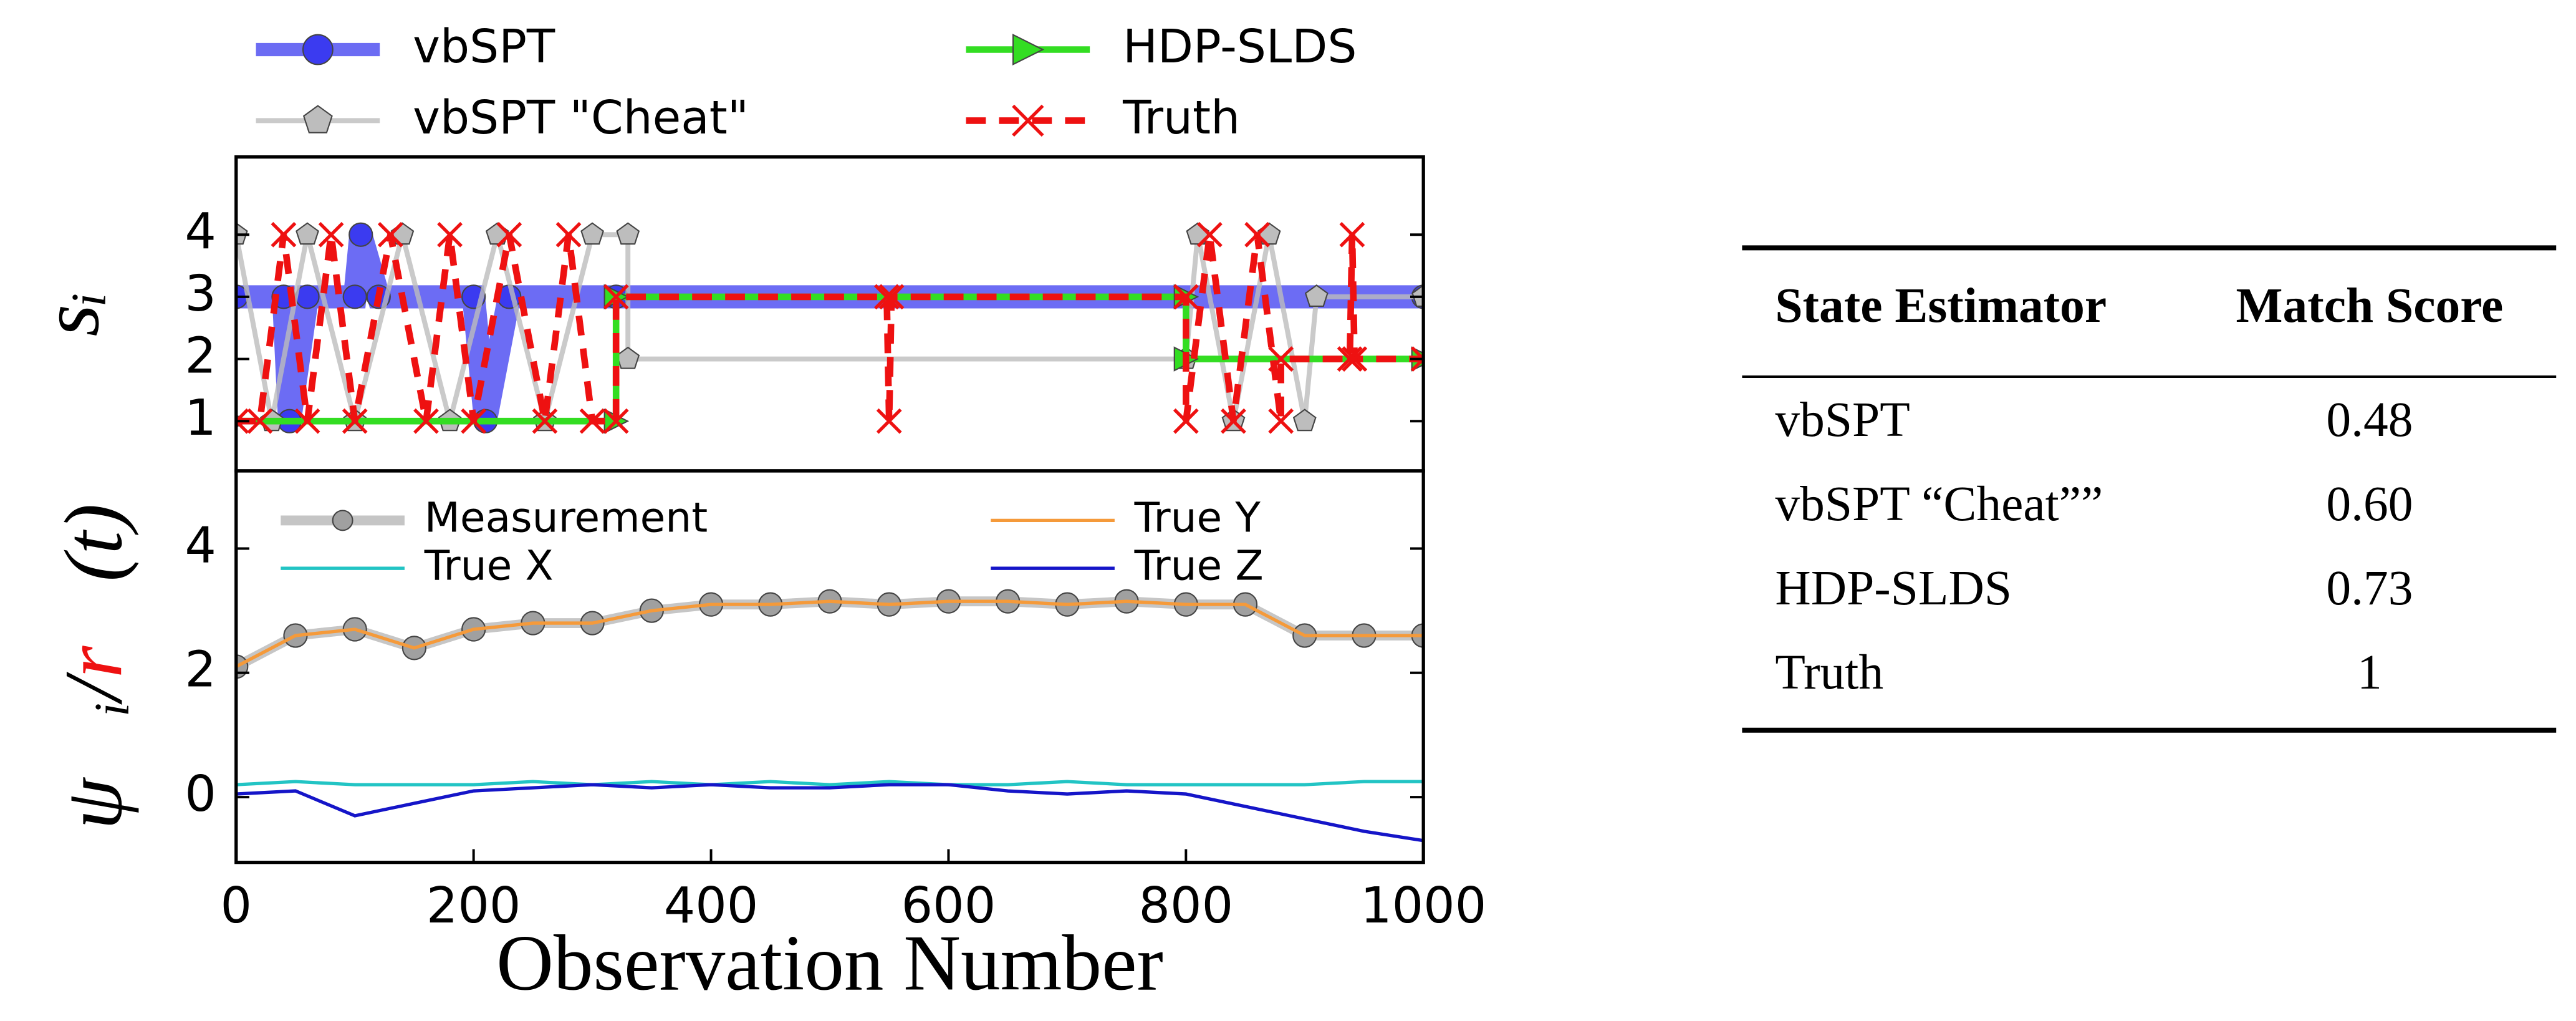 This screenshot has height=1021, width=2576. What do you see at coordinates (236, 905) in the screenshot?
I see `x-tick-label: 0` at bounding box center [236, 905].